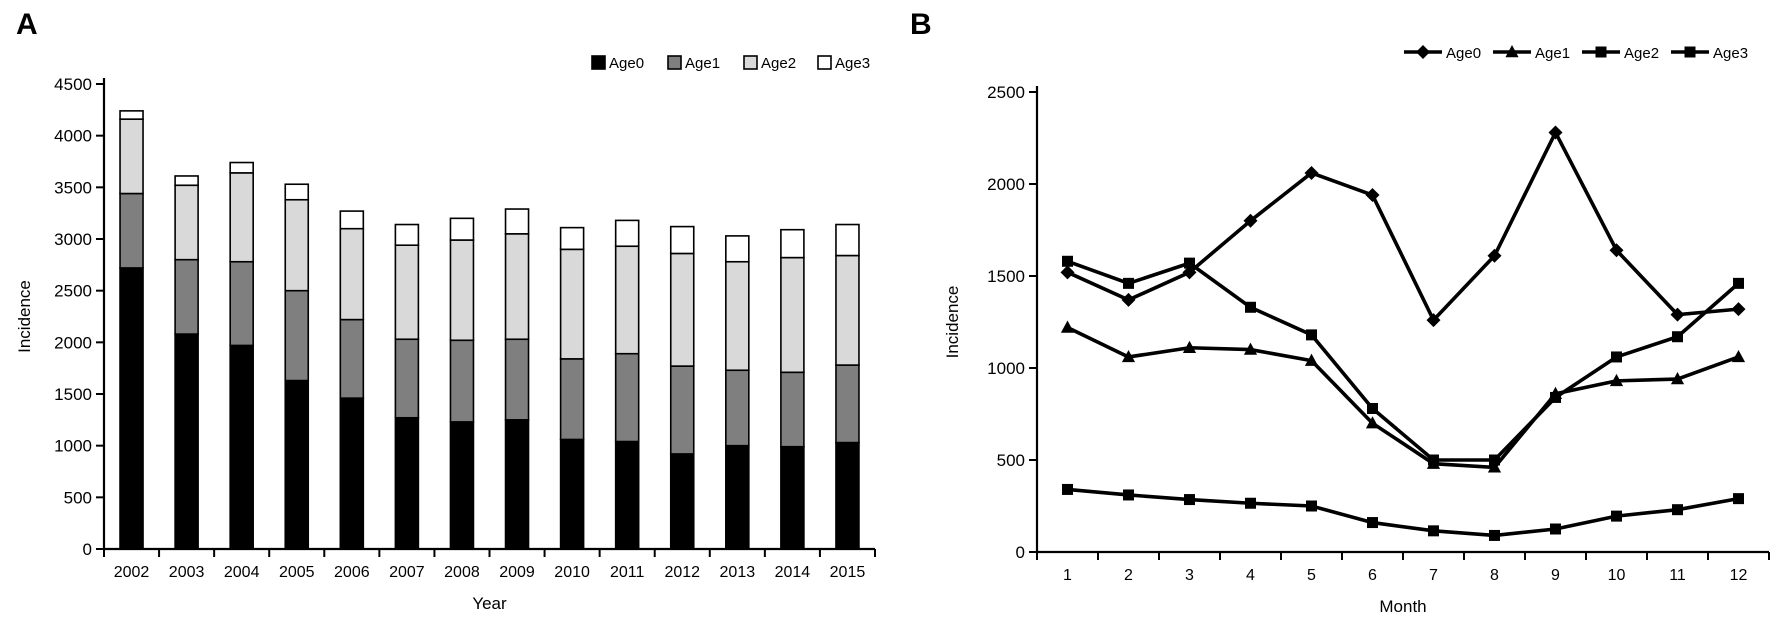 The image size is (1772, 624). I want to click on x-tick-label: 2, so click(1128, 575).